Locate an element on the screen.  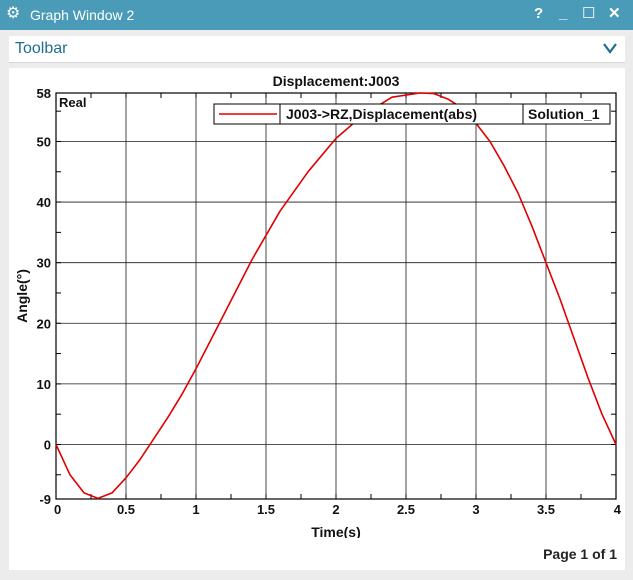
legend: J003->RZ,Displacement(abs) Solution_1 is located at coordinates (412, 114).